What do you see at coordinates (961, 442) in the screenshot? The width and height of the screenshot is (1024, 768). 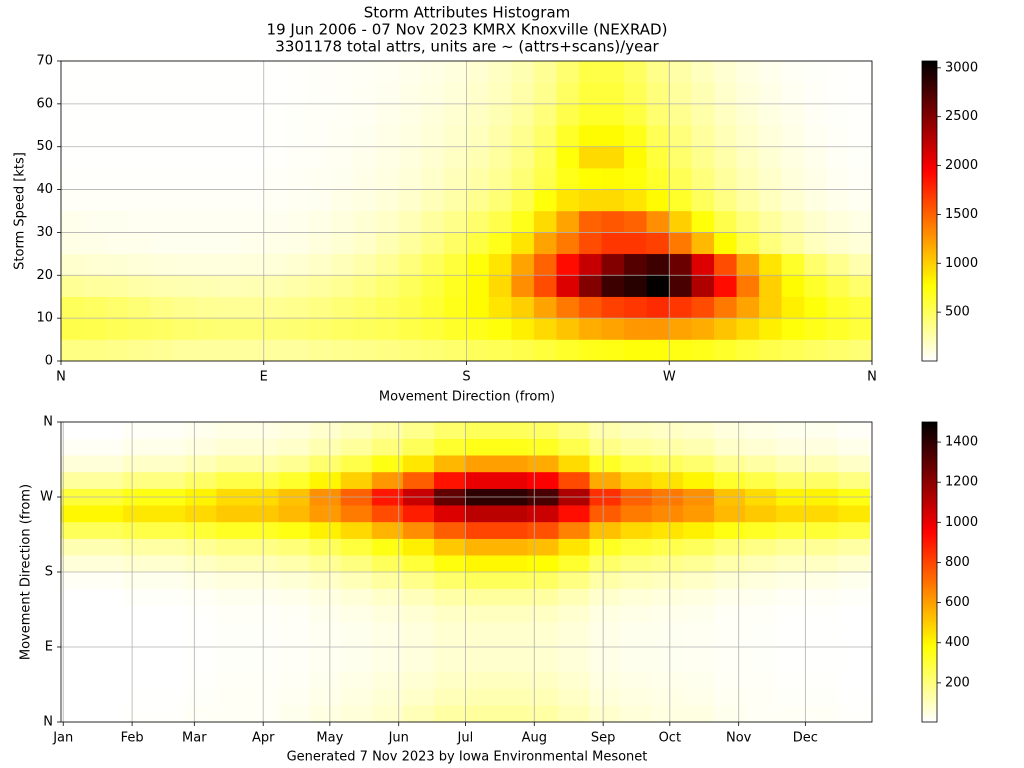 I see `colorbar-tick-label: 1400` at bounding box center [961, 442].